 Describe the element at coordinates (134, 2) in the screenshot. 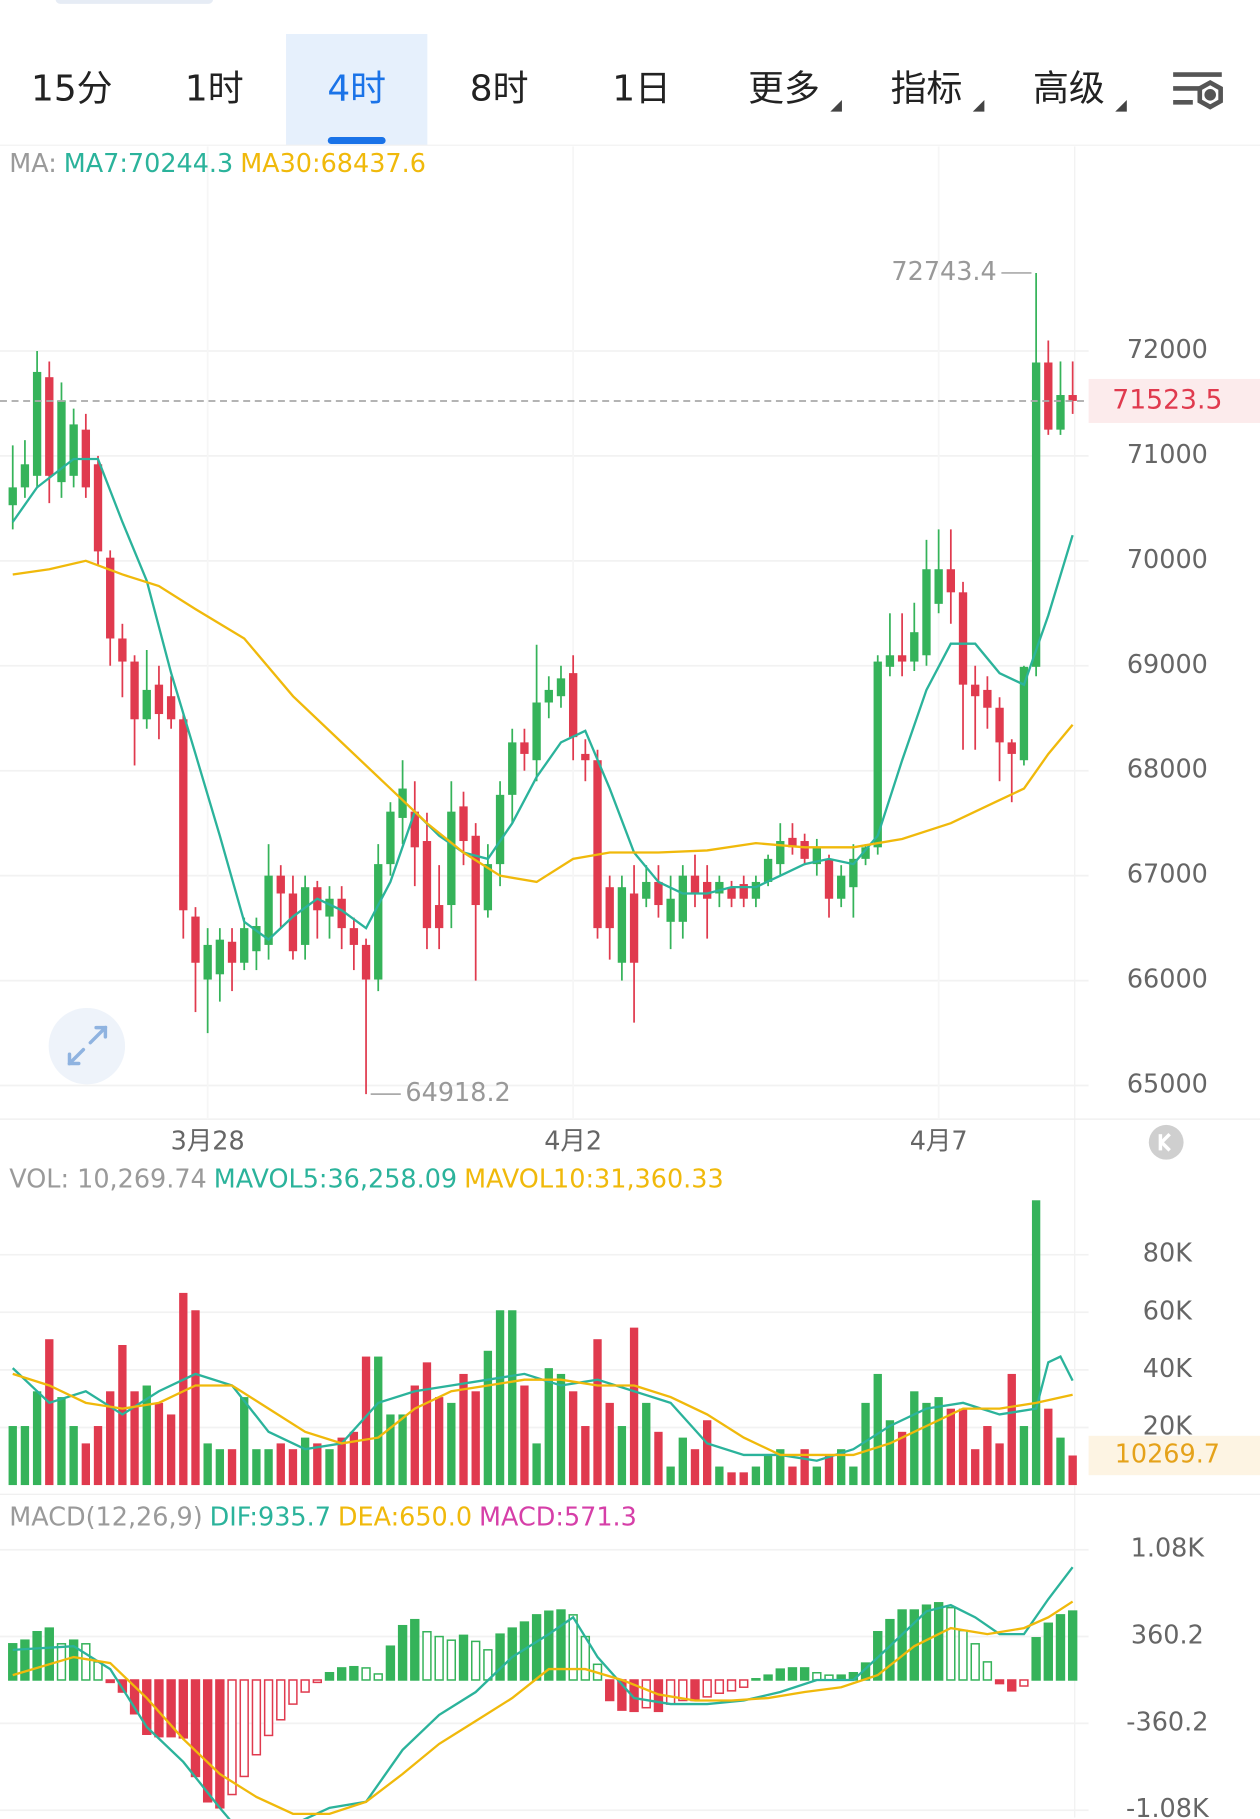

I see `top-handle` at that location.